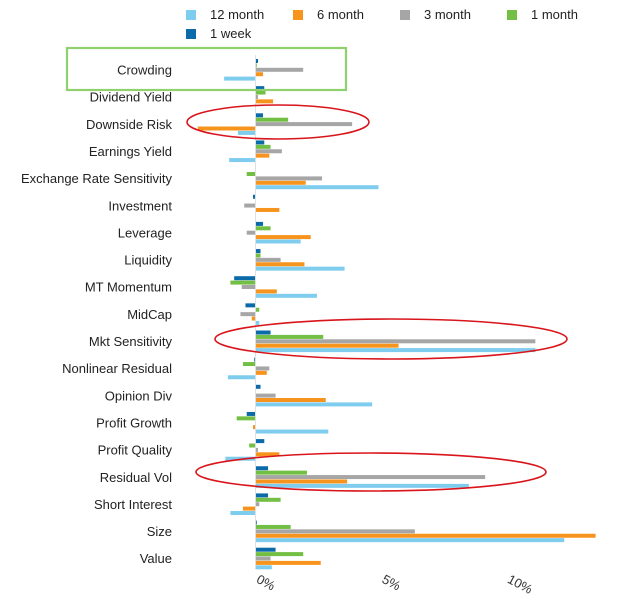 This screenshot has width=621, height=607. What do you see at coordinates (264, 101) in the screenshot?
I see `bar-dividend-yield-6-month` at bounding box center [264, 101].